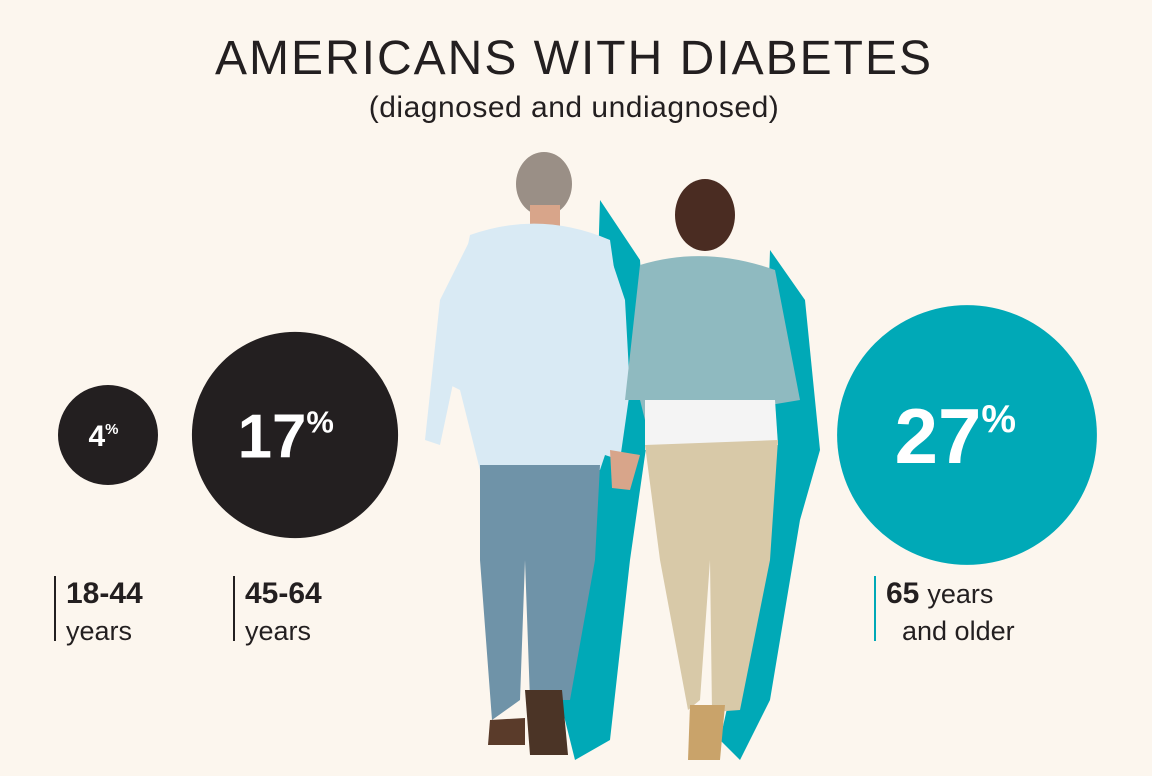  Describe the element at coordinates (272, 436) in the screenshot. I see `value-number: 17` at that location.